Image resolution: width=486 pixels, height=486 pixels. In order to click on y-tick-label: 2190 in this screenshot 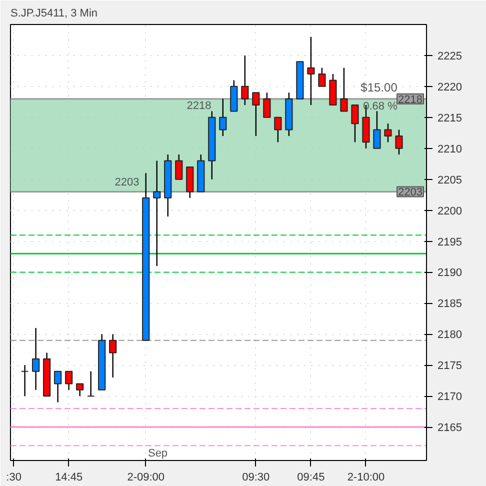, I will do `click(450, 273)`.